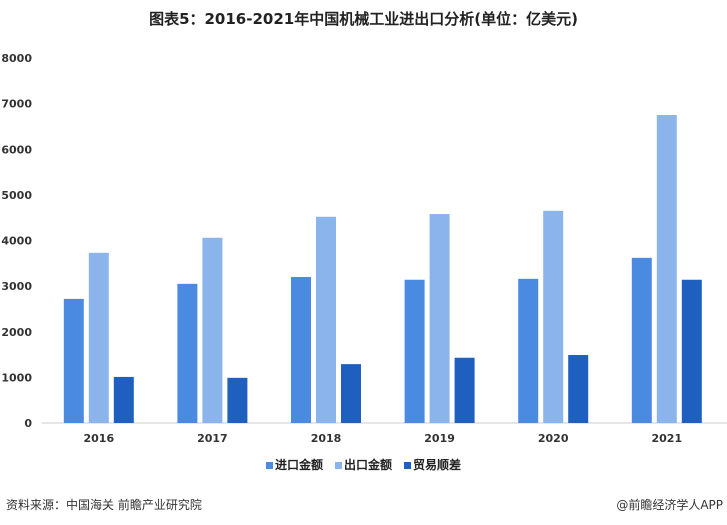 This screenshot has width=727, height=525. I want to click on y-tick-label: 8000, so click(16, 58).